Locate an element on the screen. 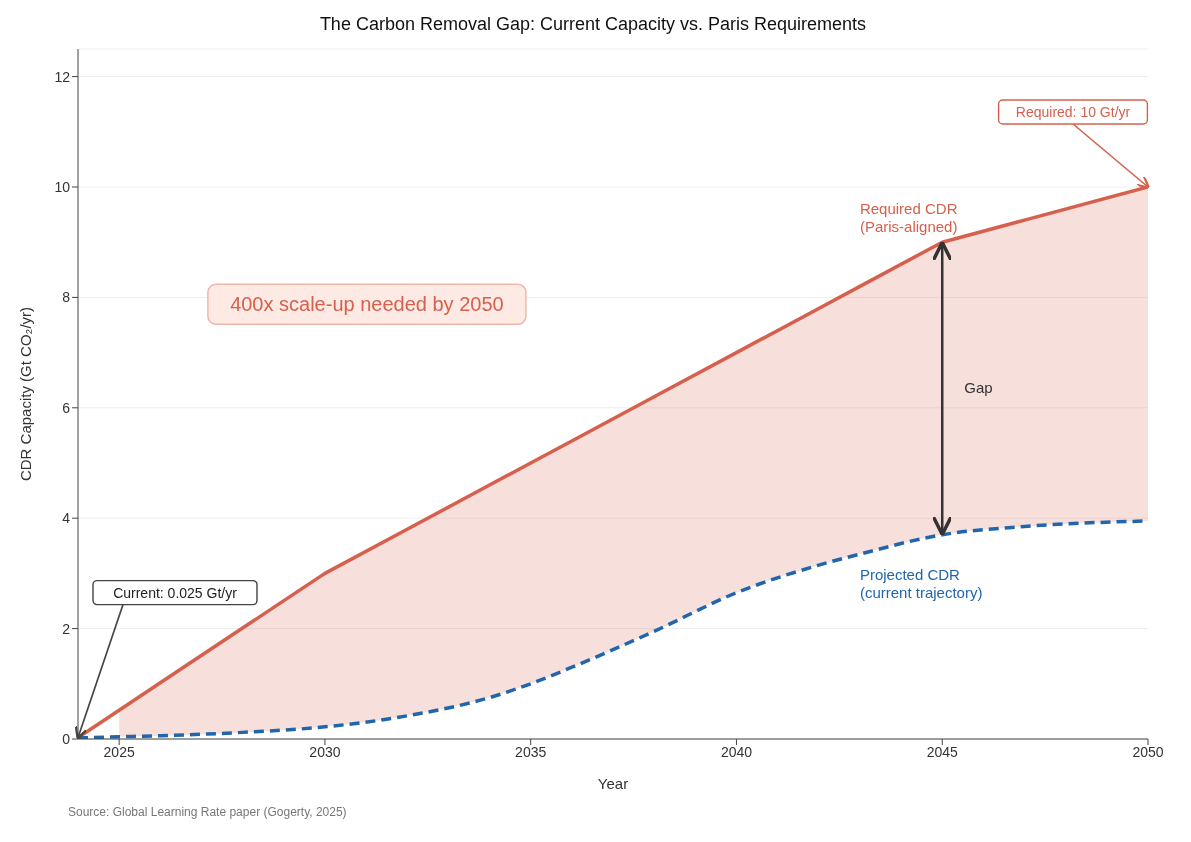 This screenshot has width=1191, height=842. source-note: Source: Global Learning Rate paper (Gogerty, 2025) is located at coordinates (207, 812).